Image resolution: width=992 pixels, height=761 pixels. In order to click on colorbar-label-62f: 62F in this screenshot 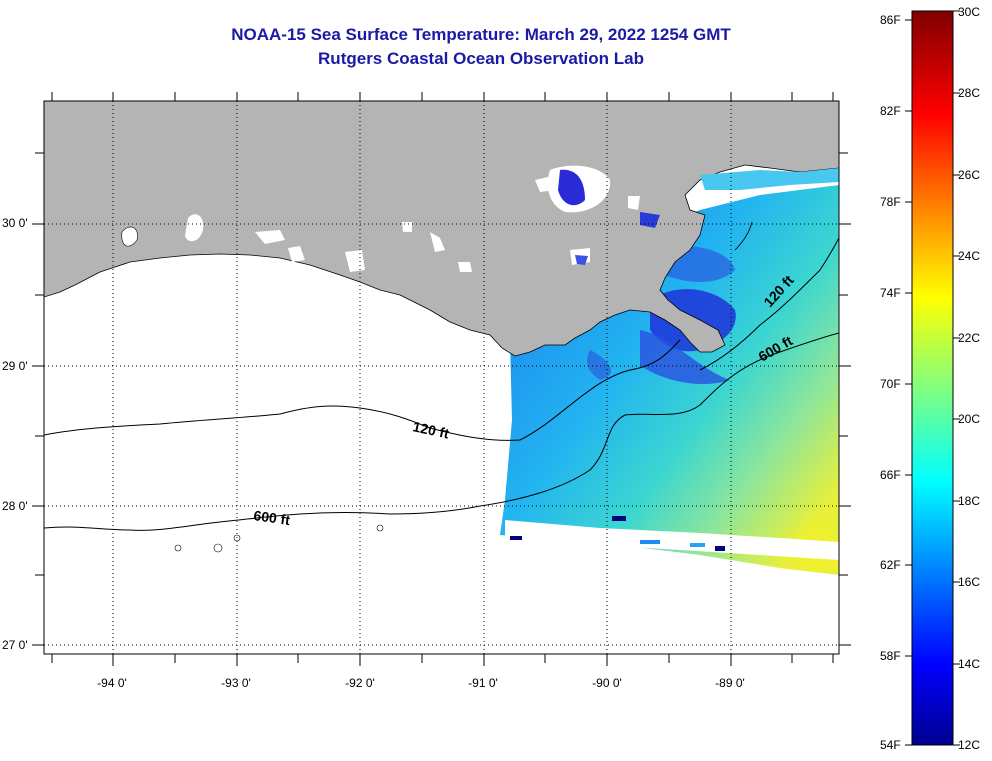, I will do `click(890, 565)`.